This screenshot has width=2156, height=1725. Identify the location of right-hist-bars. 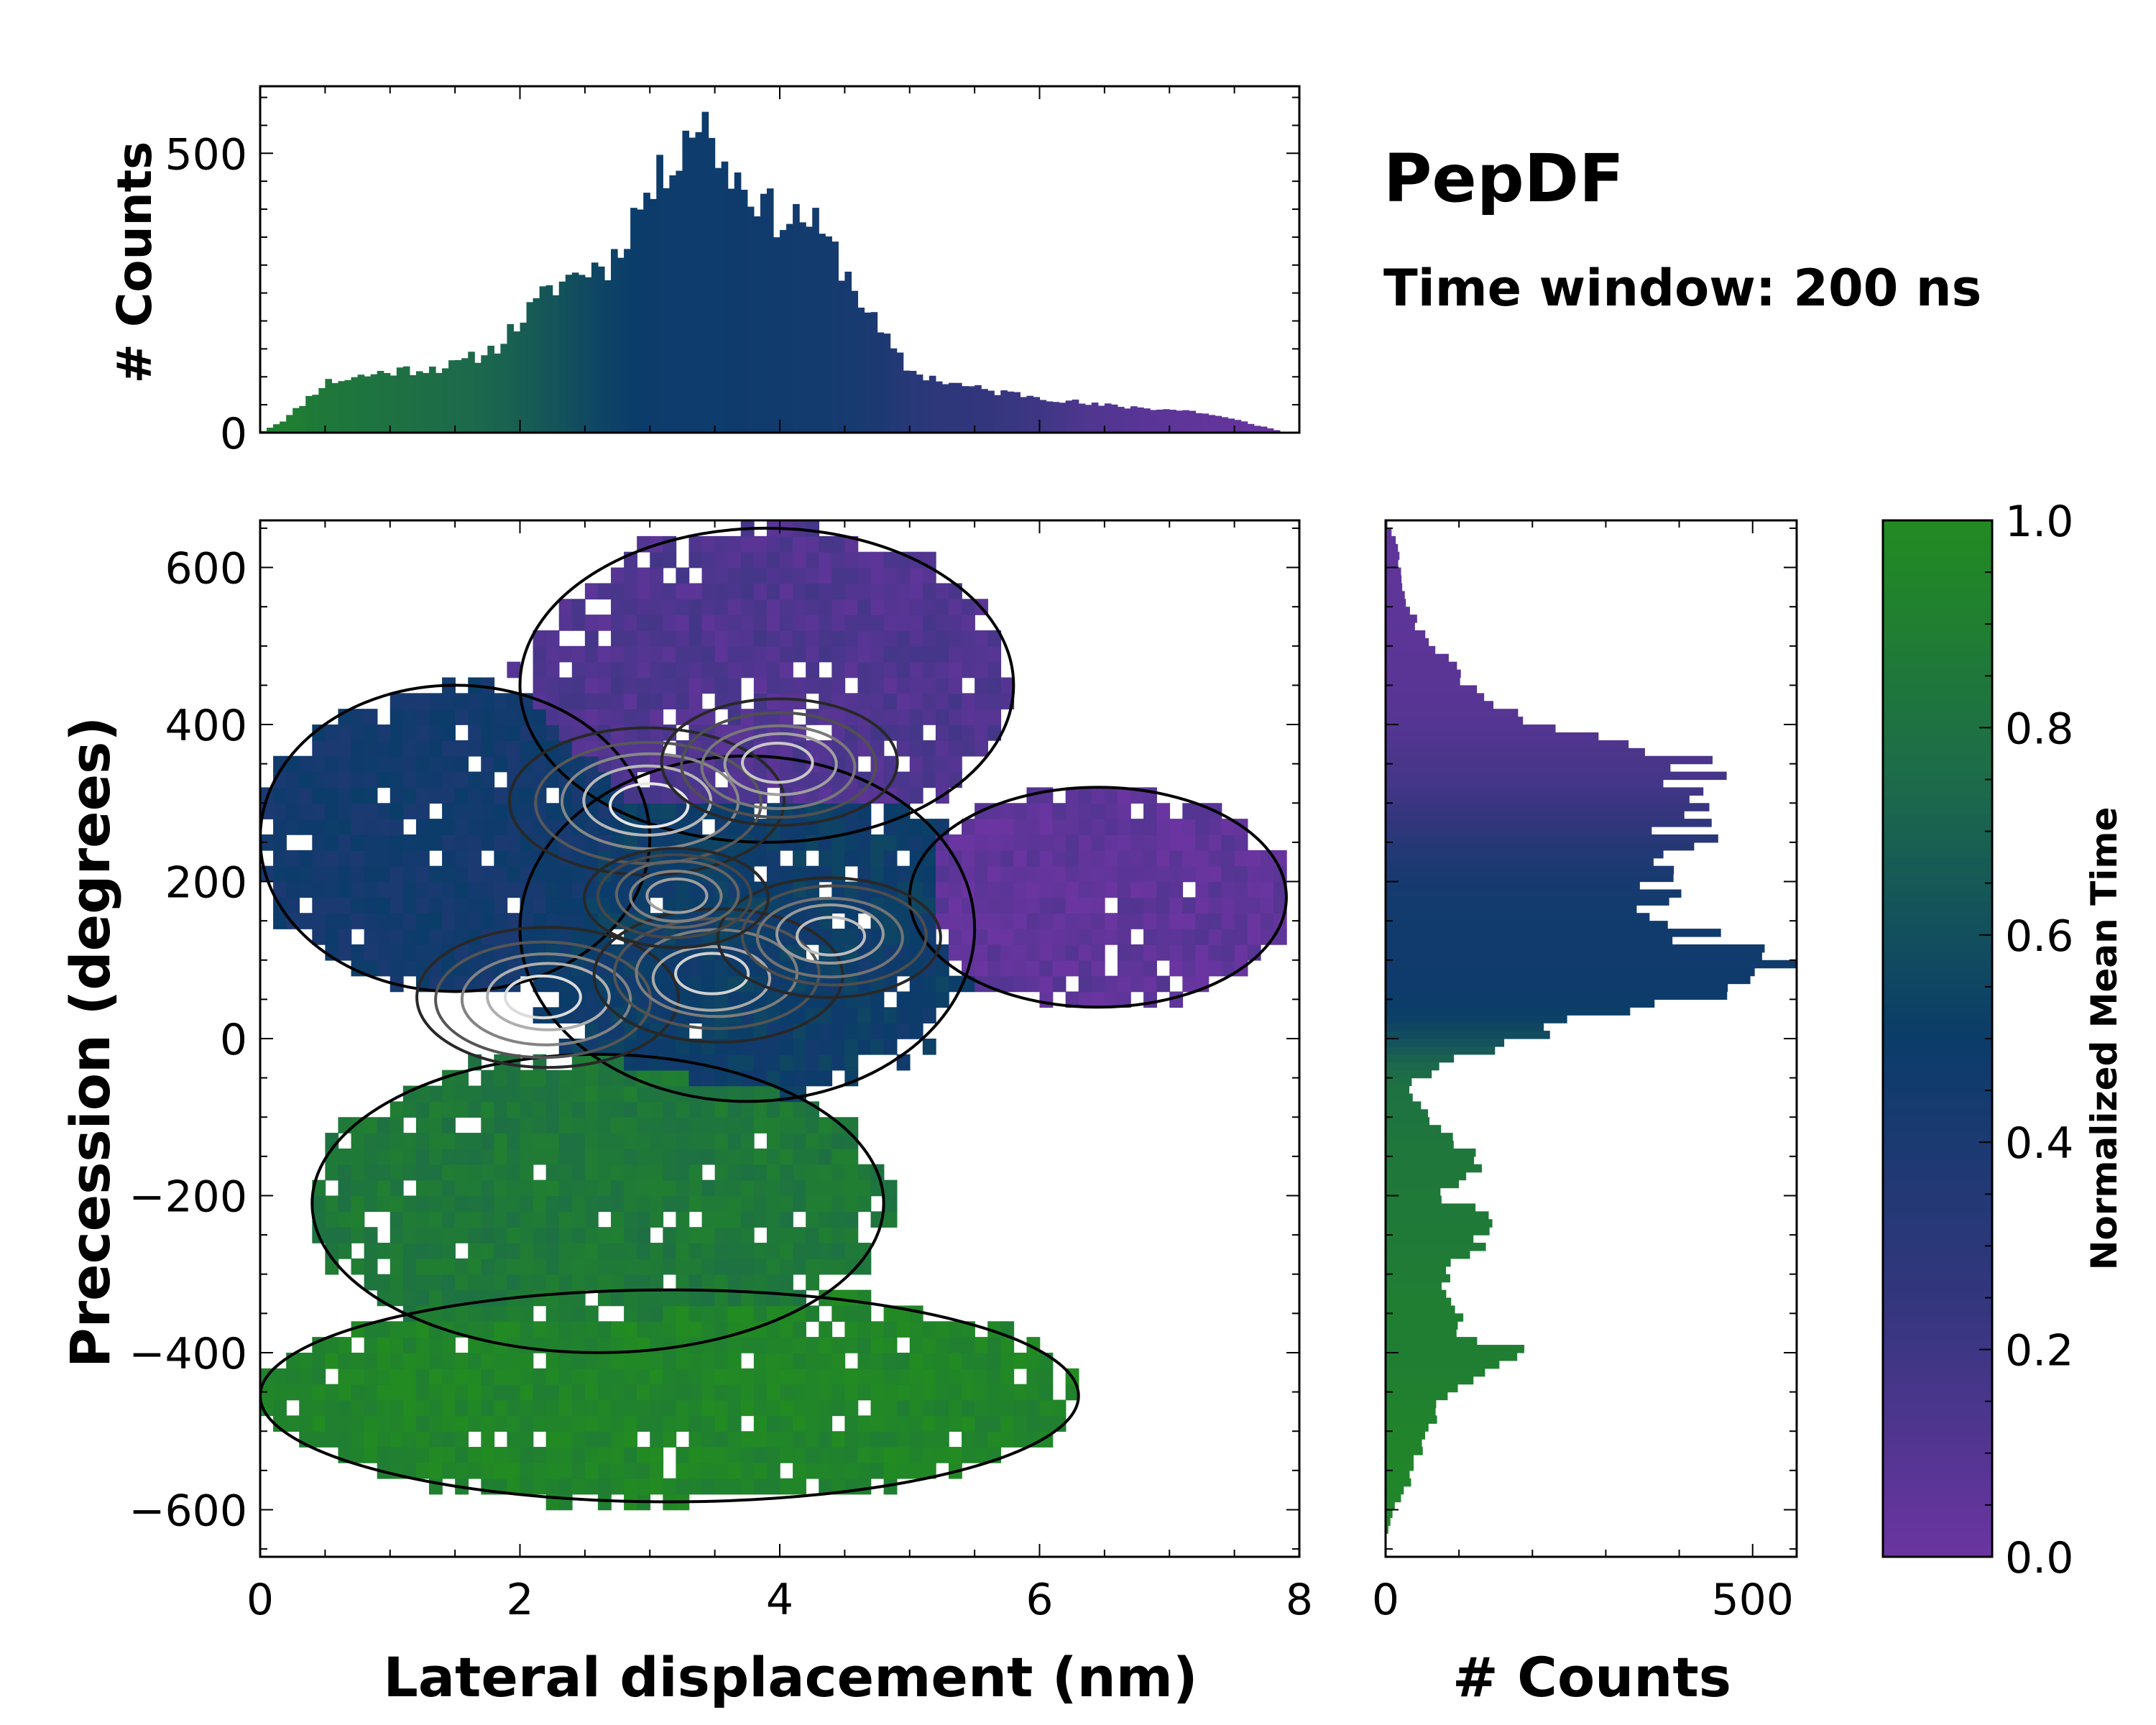
(1591, 1031).